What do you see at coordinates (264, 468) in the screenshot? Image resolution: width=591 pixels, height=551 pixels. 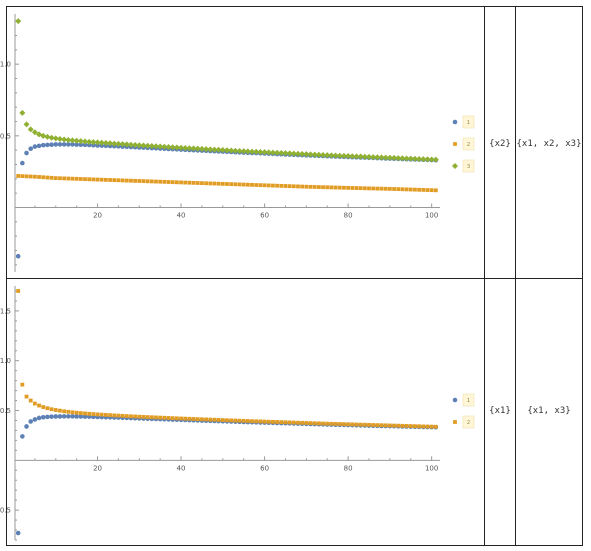 I see `x-tick-label: 60` at bounding box center [264, 468].